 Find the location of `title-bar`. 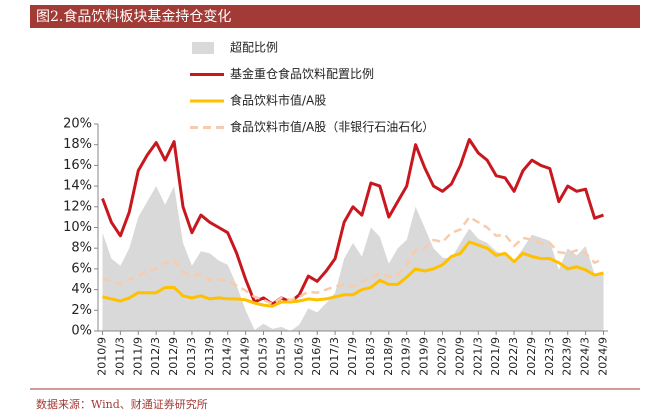

title-bar is located at coordinates (335, 16).